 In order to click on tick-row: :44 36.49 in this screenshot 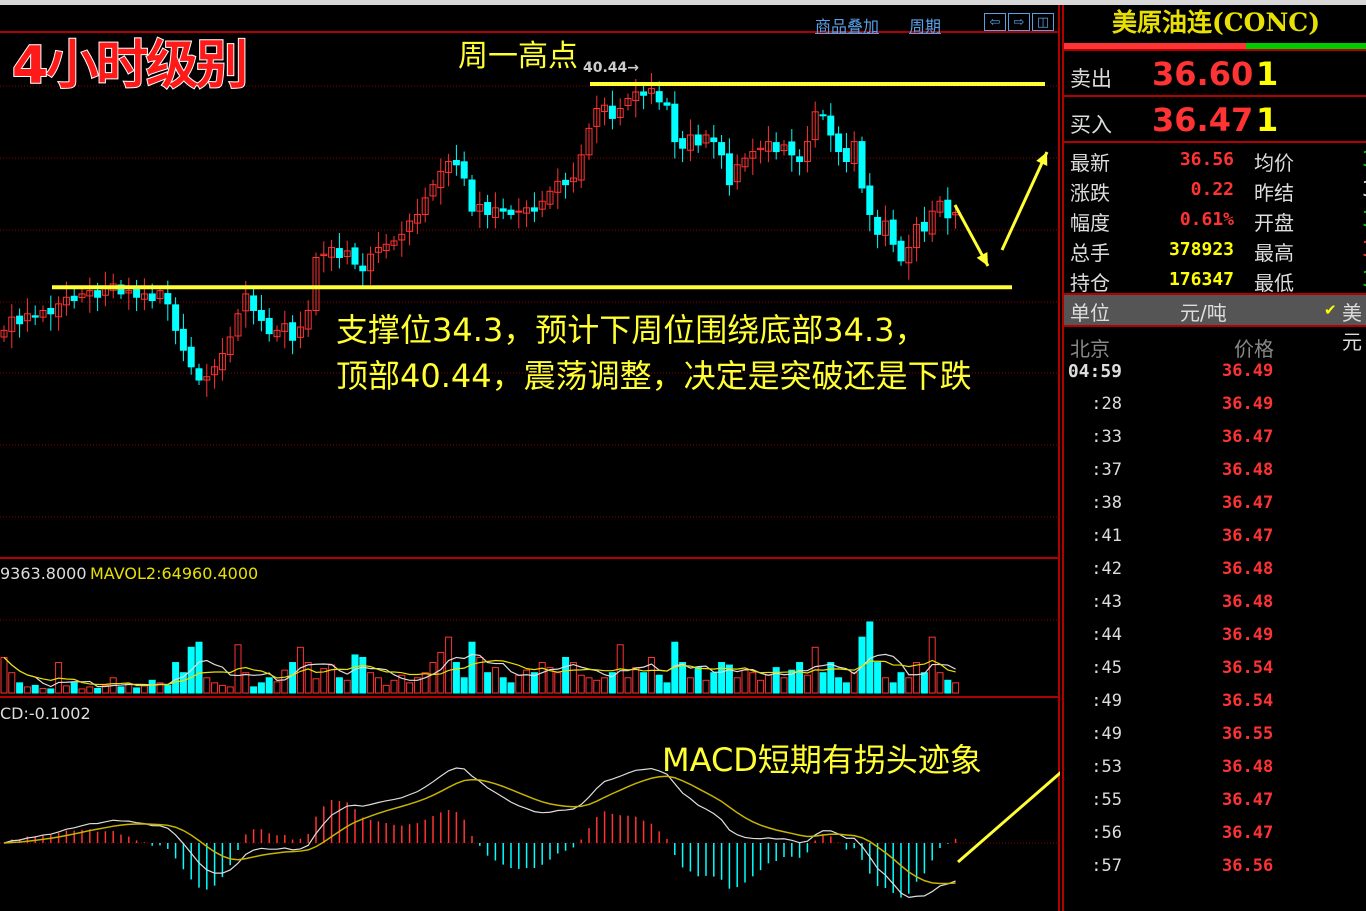, I will do `click(1215, 641)`.